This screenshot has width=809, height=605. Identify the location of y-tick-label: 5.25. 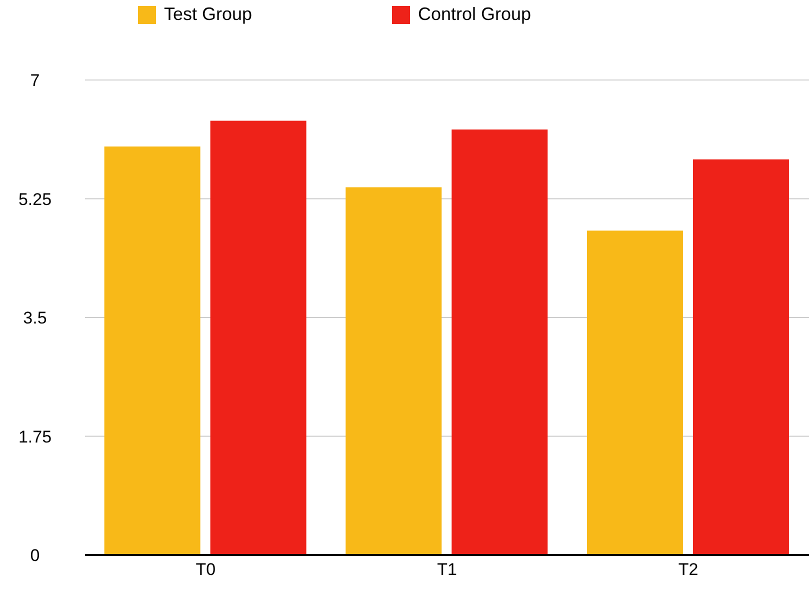
(35, 199).